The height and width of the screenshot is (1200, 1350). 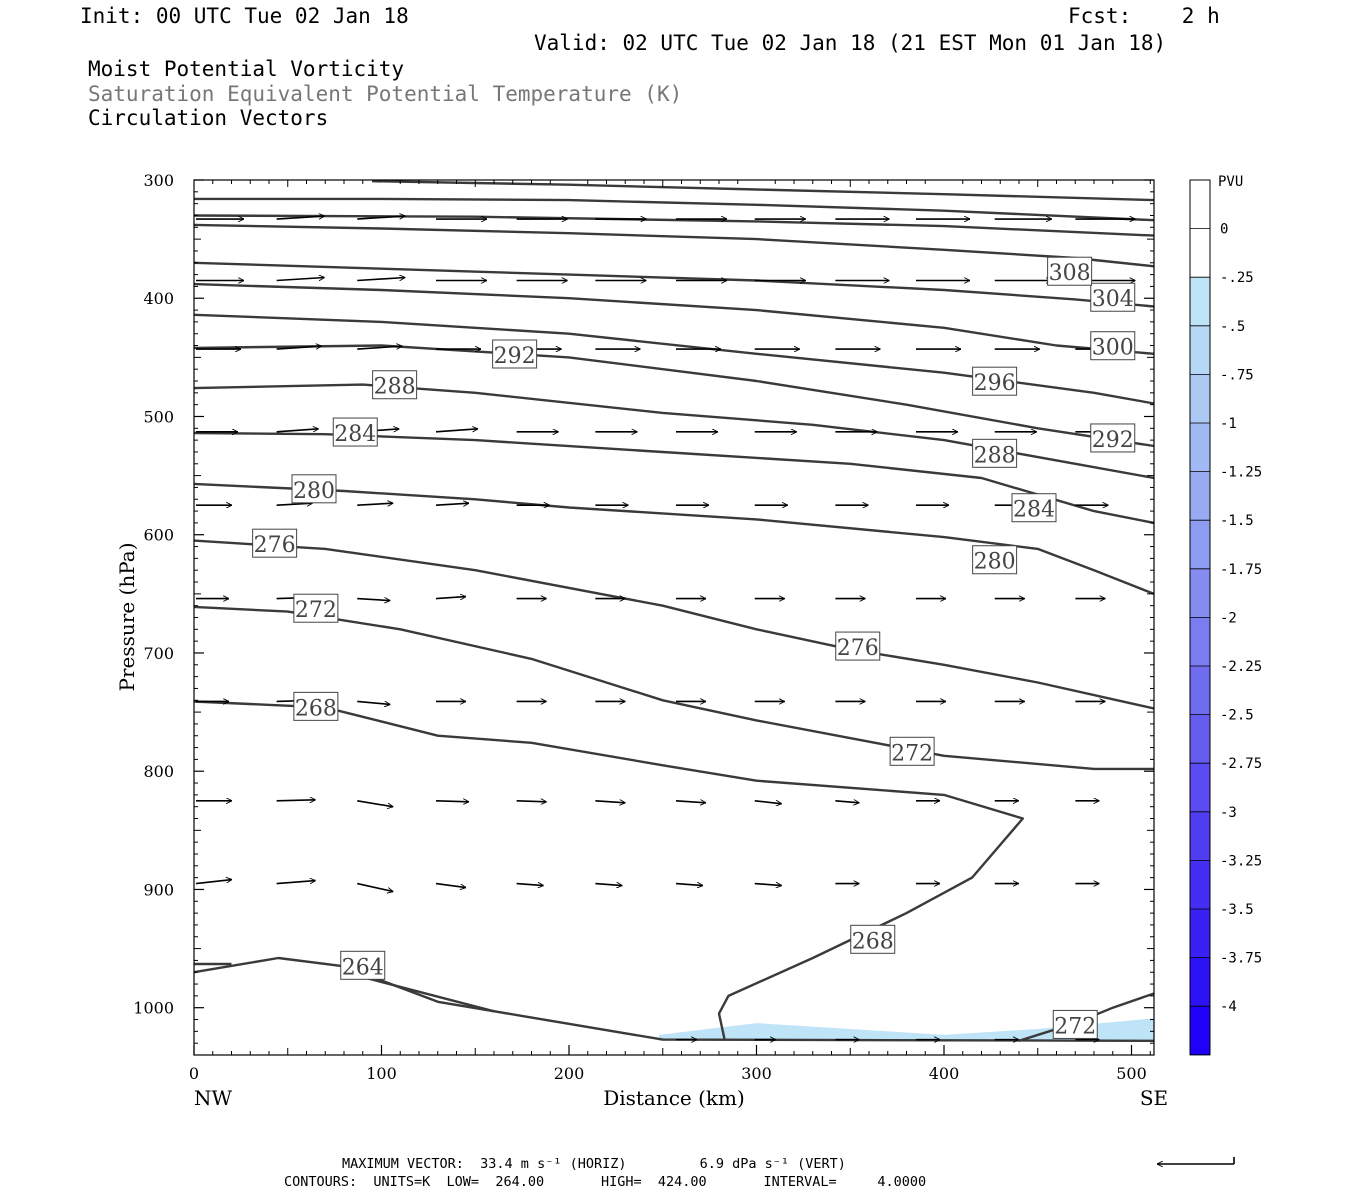 I want to click on colorbar-label: -2.5, so click(x=1237, y=716).